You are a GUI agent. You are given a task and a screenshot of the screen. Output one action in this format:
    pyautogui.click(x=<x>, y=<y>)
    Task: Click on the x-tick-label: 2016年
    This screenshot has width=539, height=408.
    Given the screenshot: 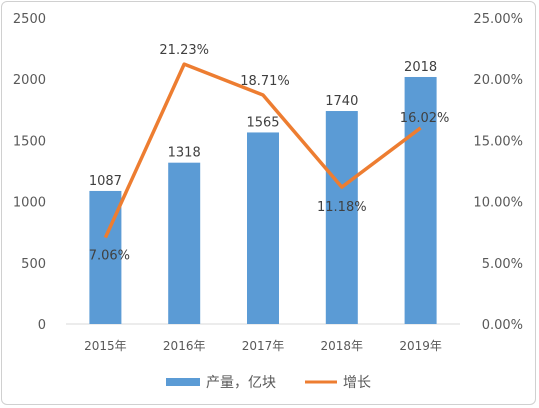 What is the action you would take?
    pyautogui.click(x=184, y=346)
    